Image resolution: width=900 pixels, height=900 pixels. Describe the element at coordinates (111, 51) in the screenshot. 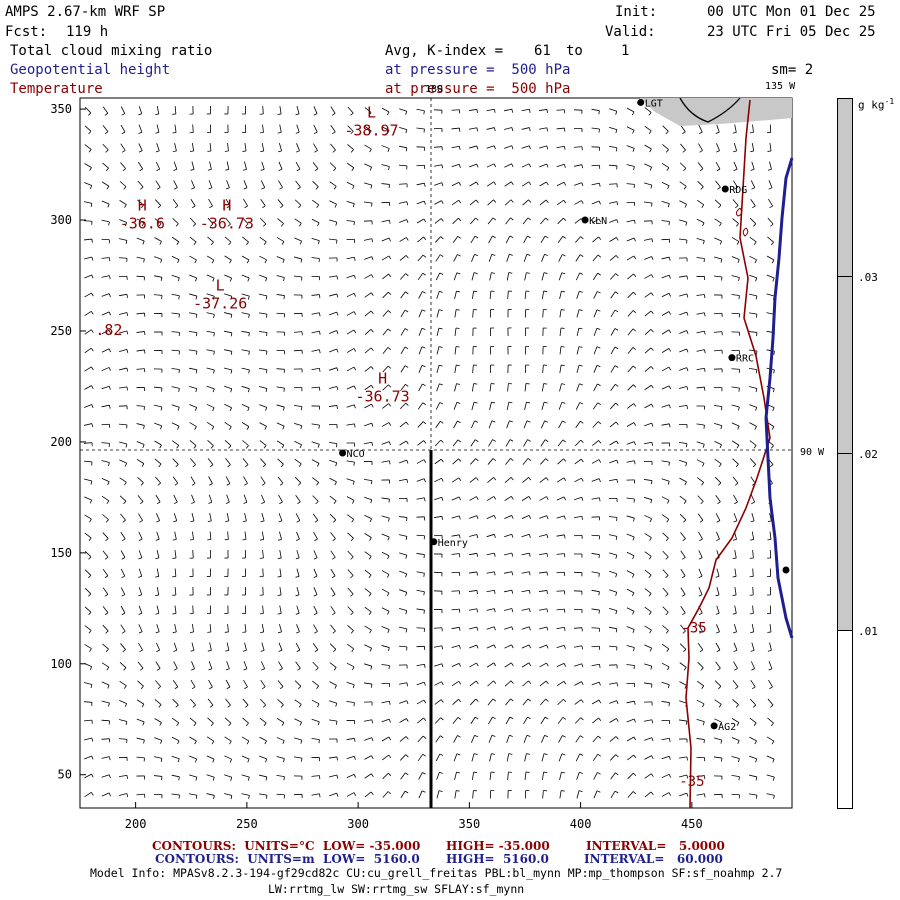

I see `cloud-field-label: Total cloud mixing ratio` at that location.